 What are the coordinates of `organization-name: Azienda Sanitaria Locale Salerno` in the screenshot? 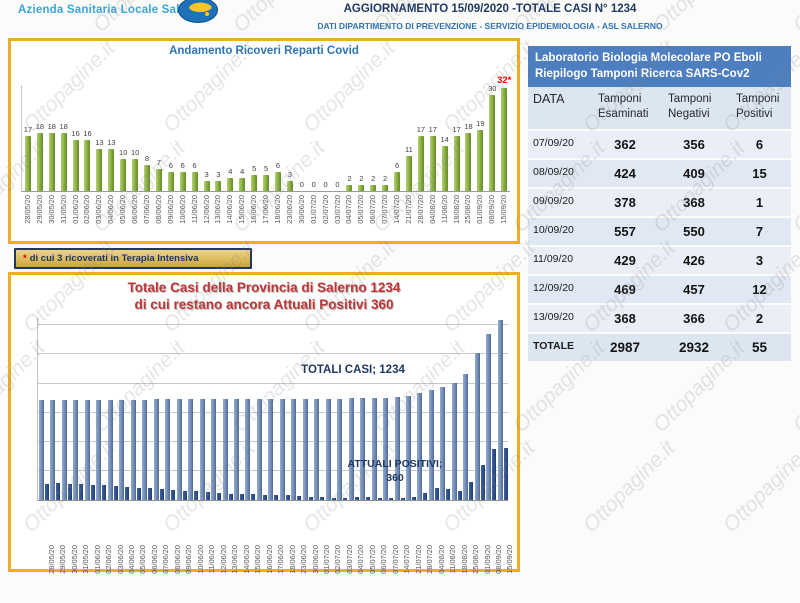 It's located at (112, 10).